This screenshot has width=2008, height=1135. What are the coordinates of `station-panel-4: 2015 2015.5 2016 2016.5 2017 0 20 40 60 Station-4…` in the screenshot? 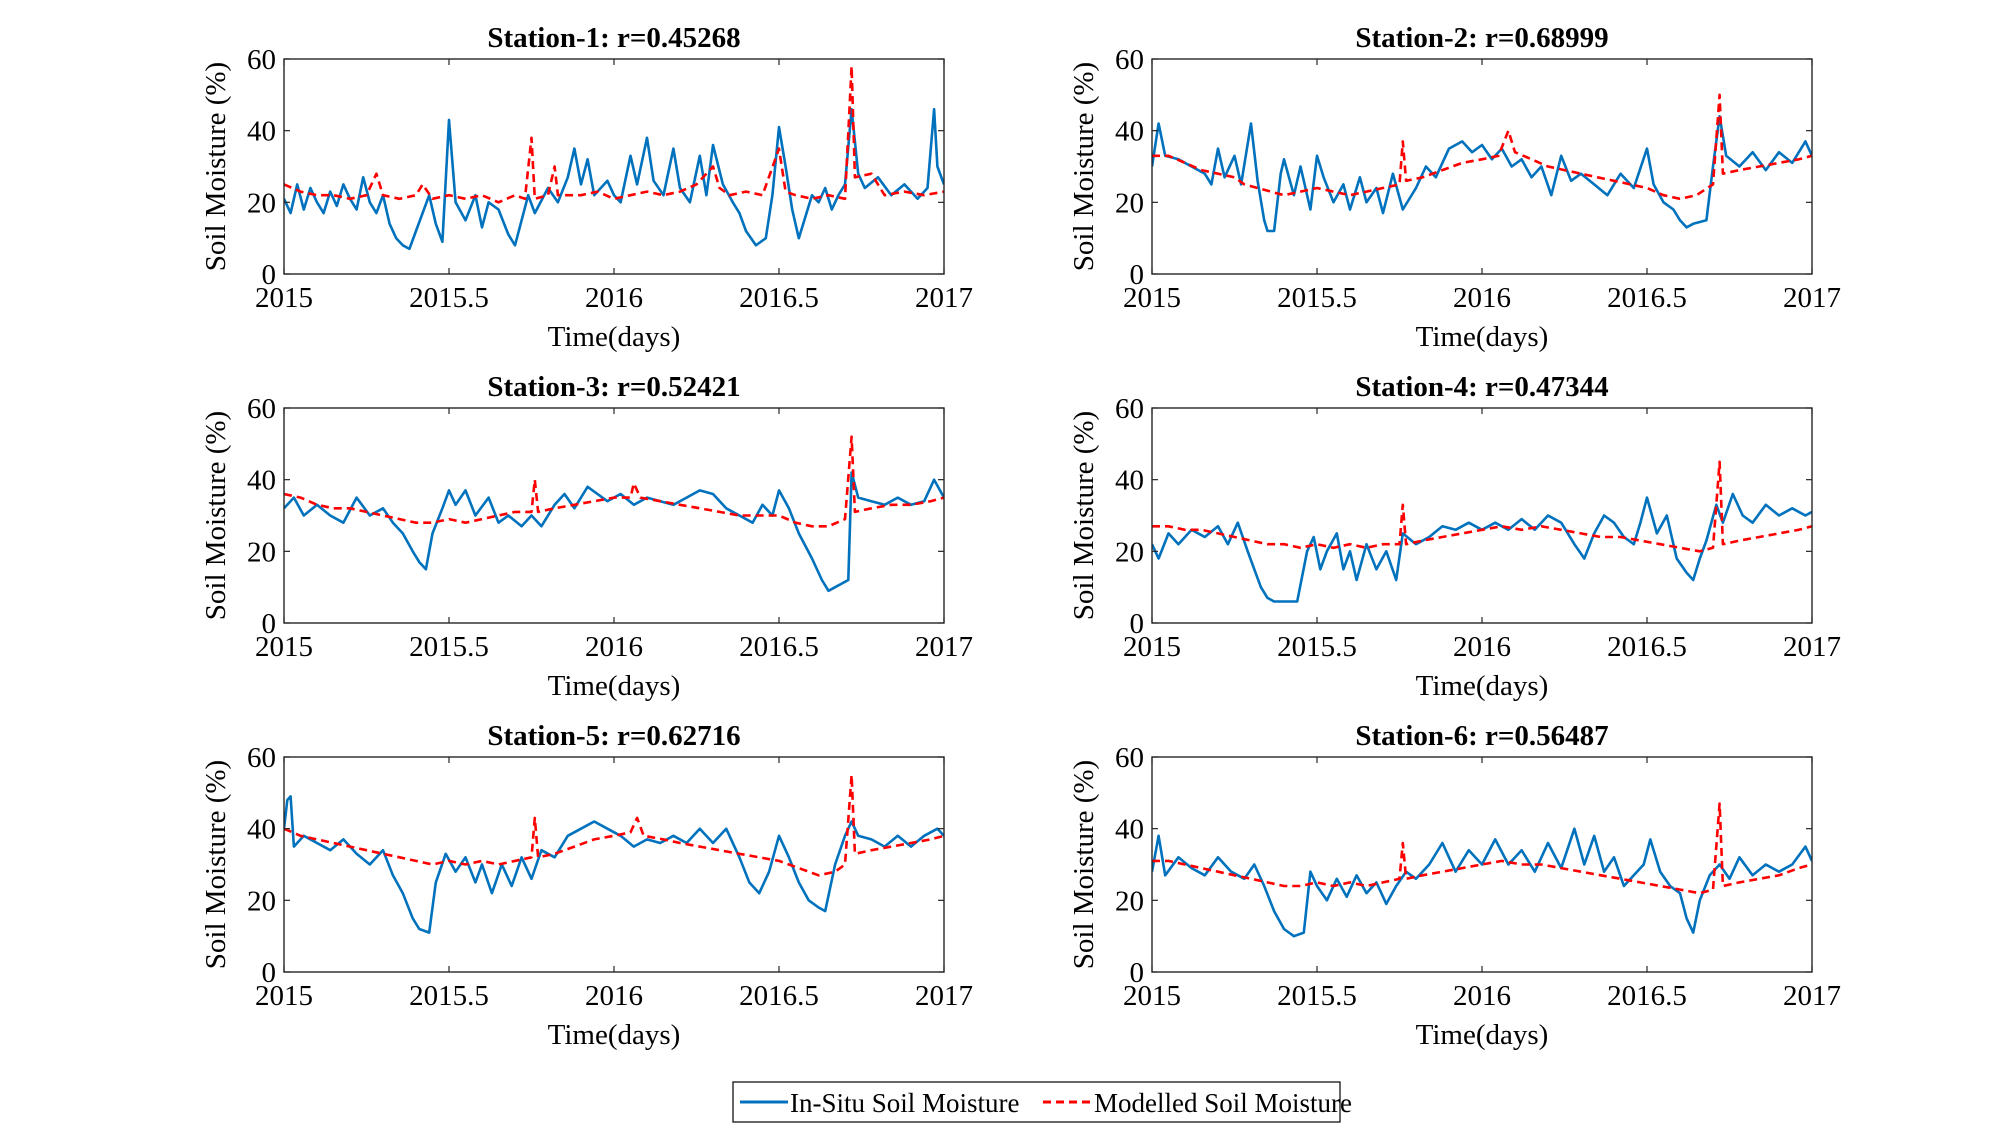 It's located at (1454, 536).